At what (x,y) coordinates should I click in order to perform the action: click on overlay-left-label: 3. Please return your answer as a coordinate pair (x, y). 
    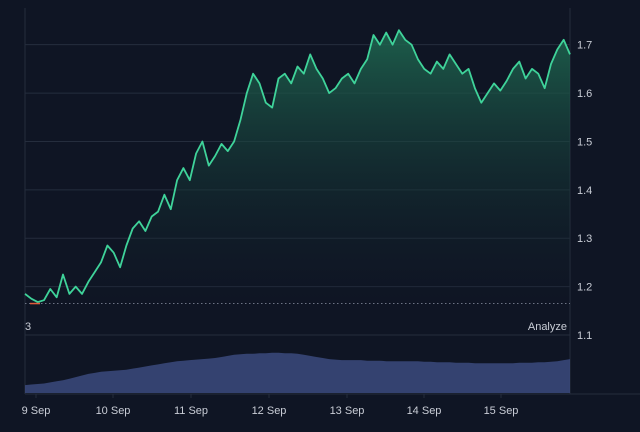
    Looking at the image, I should click on (28, 327).